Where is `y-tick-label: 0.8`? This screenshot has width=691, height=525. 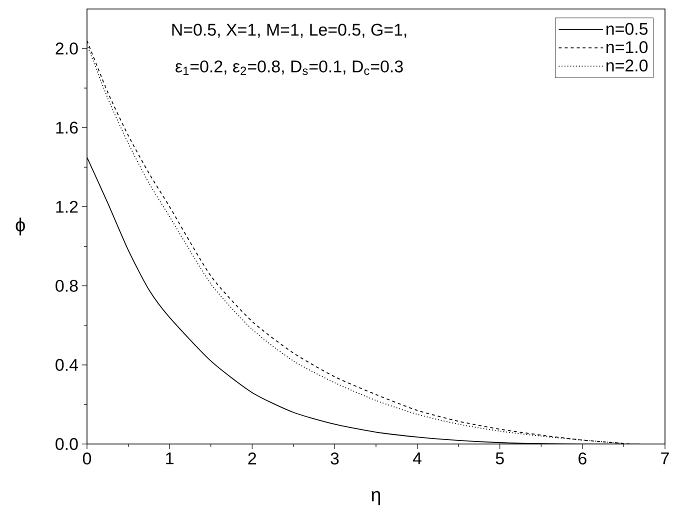
y-tick-label: 0.8 is located at coordinates (67, 286).